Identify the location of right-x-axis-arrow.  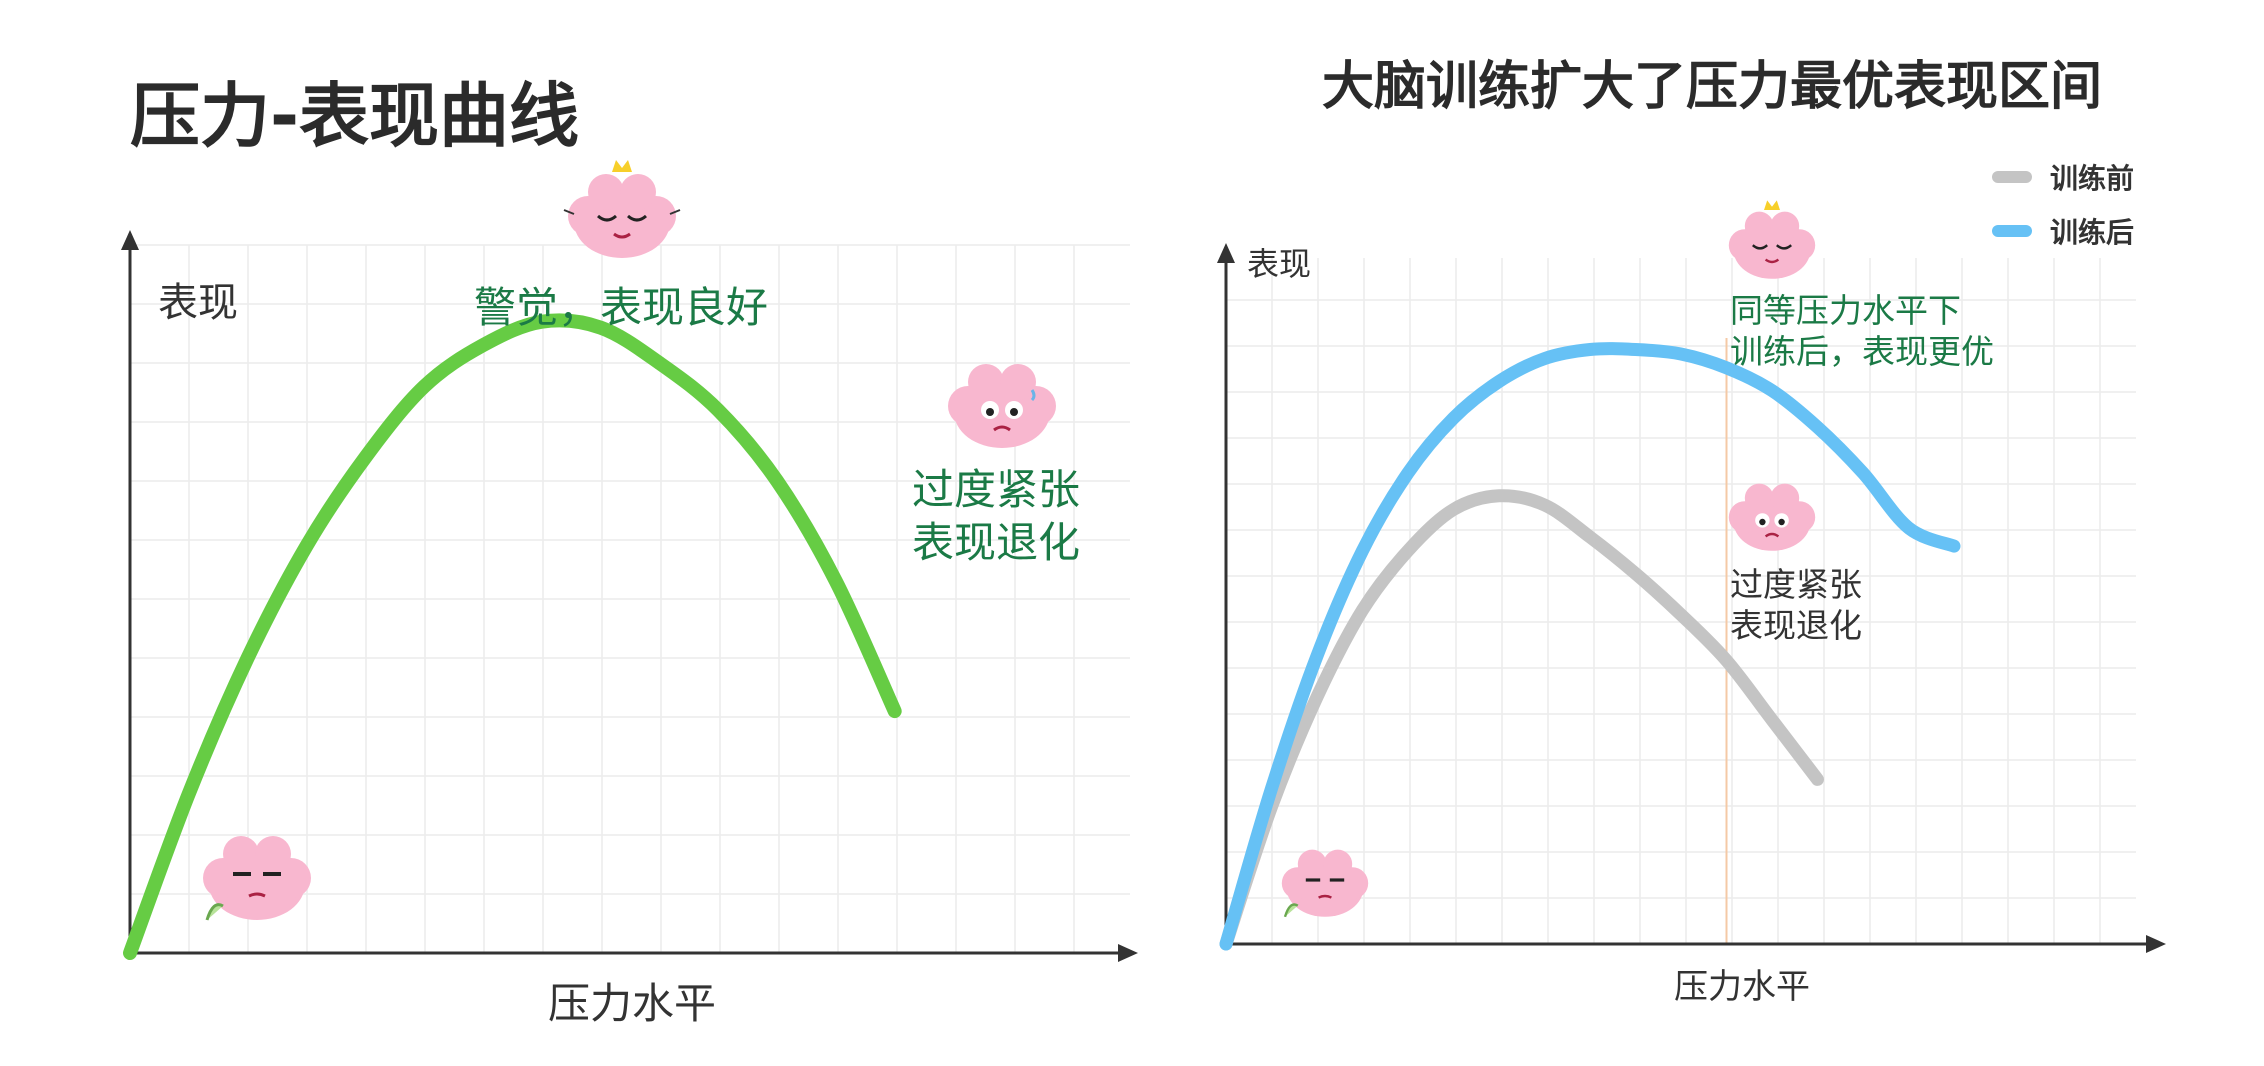
(2156, 944).